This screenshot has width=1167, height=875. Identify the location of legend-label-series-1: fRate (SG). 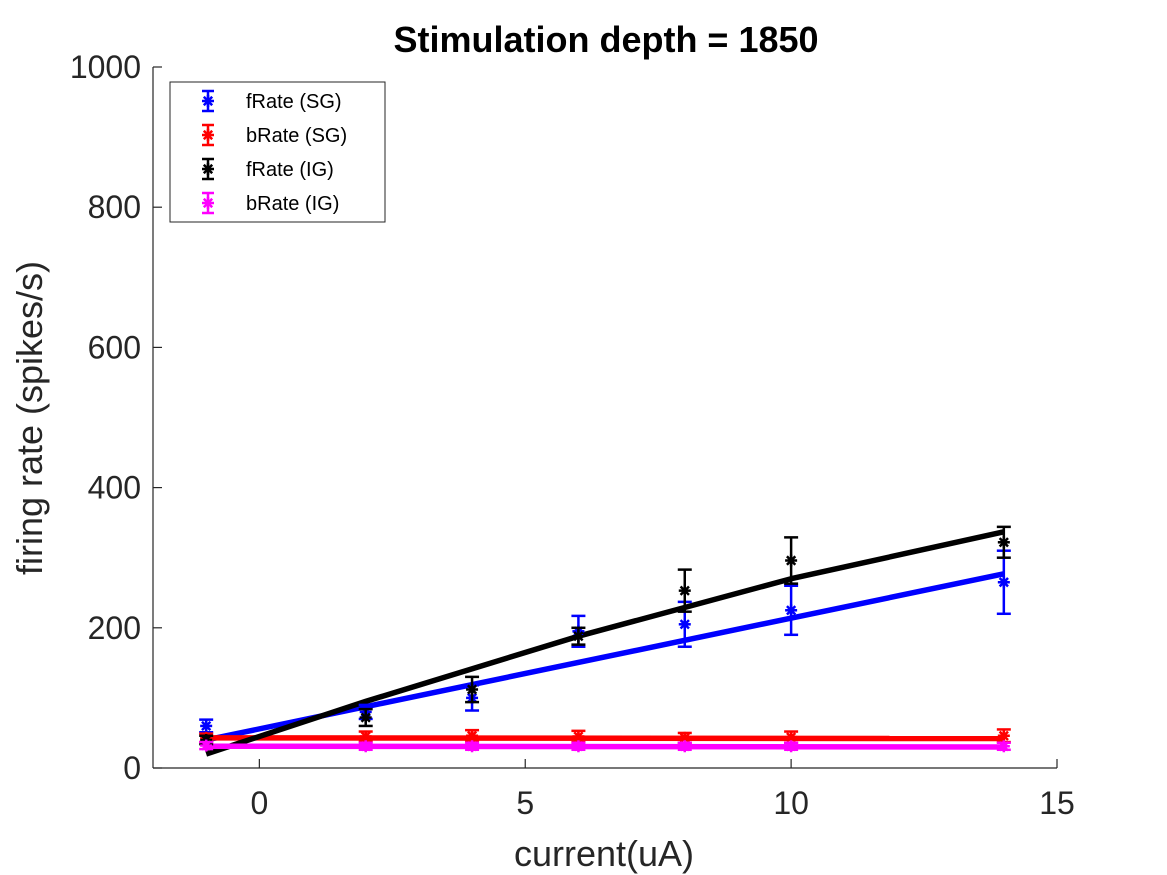
(294, 102).